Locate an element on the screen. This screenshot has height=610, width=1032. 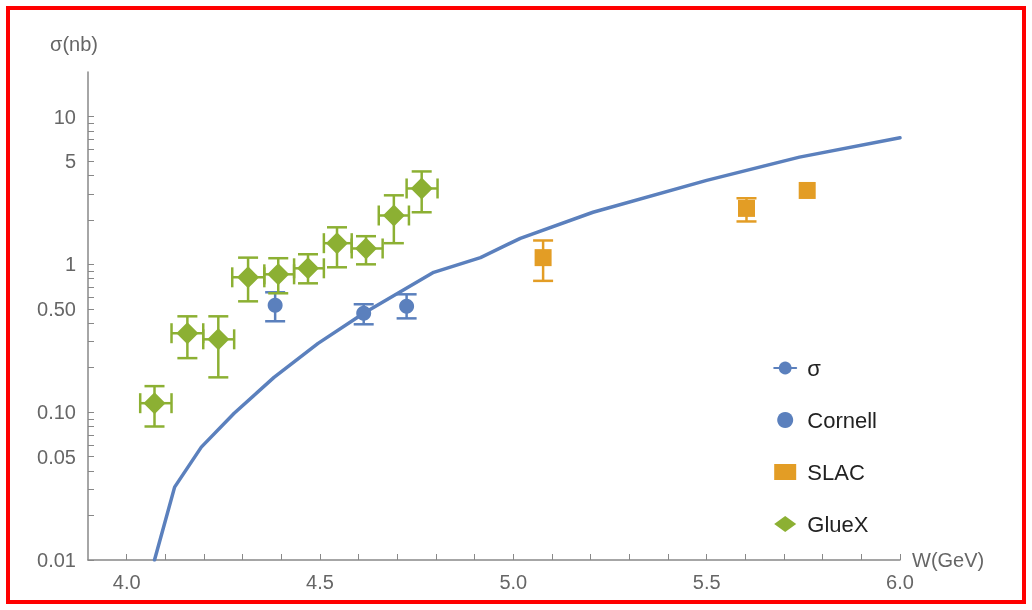
legend-label: GlueX is located at coordinates (835, 524).